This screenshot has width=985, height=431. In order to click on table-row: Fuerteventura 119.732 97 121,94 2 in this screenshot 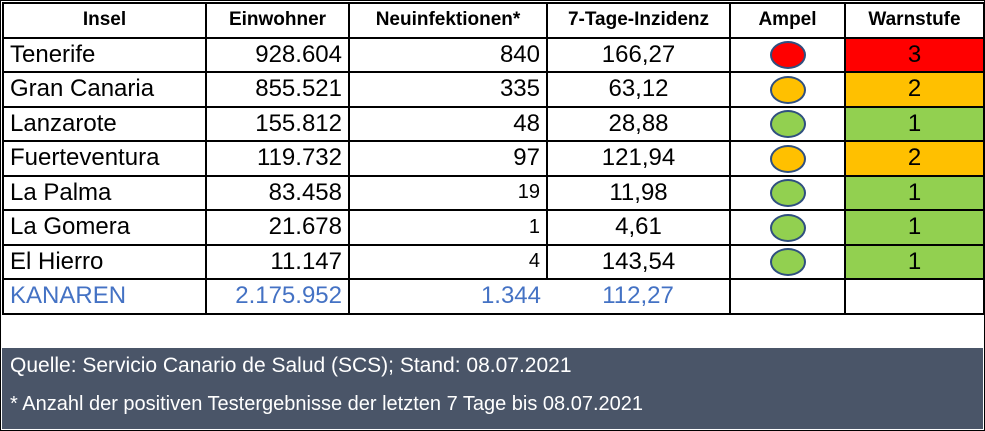, I will do `click(493, 158)`.